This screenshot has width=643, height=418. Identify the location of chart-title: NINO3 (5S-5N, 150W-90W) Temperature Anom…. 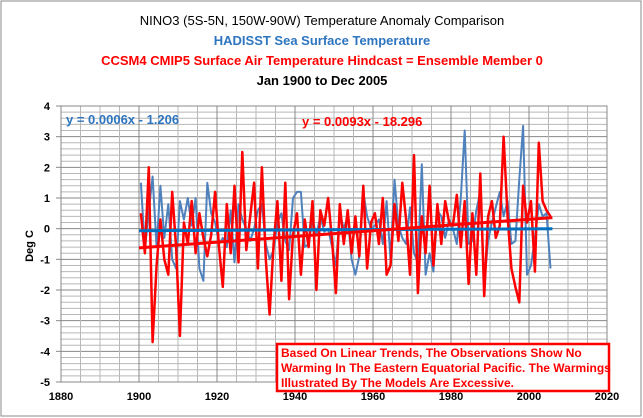
(322, 20).